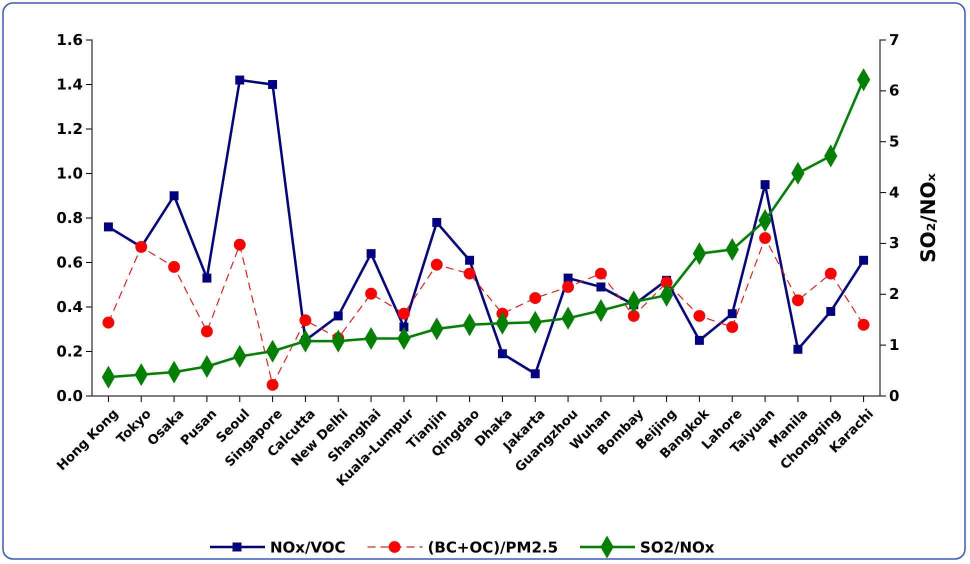 The height and width of the screenshot is (564, 970). I want to click on y-tick-label: 0.8, so click(69, 217).